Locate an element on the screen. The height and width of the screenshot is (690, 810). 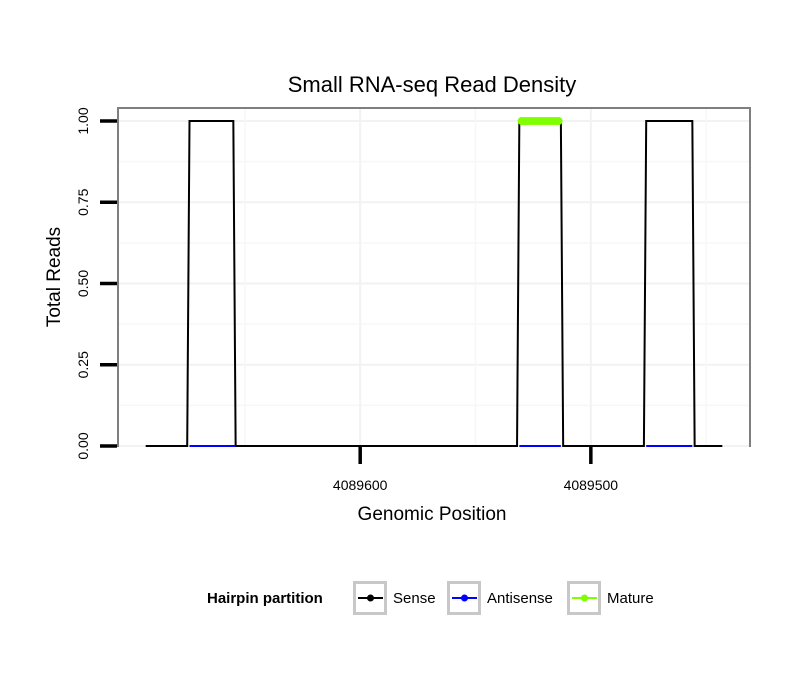
legend-title: Hairpin partition is located at coordinates (265, 598).